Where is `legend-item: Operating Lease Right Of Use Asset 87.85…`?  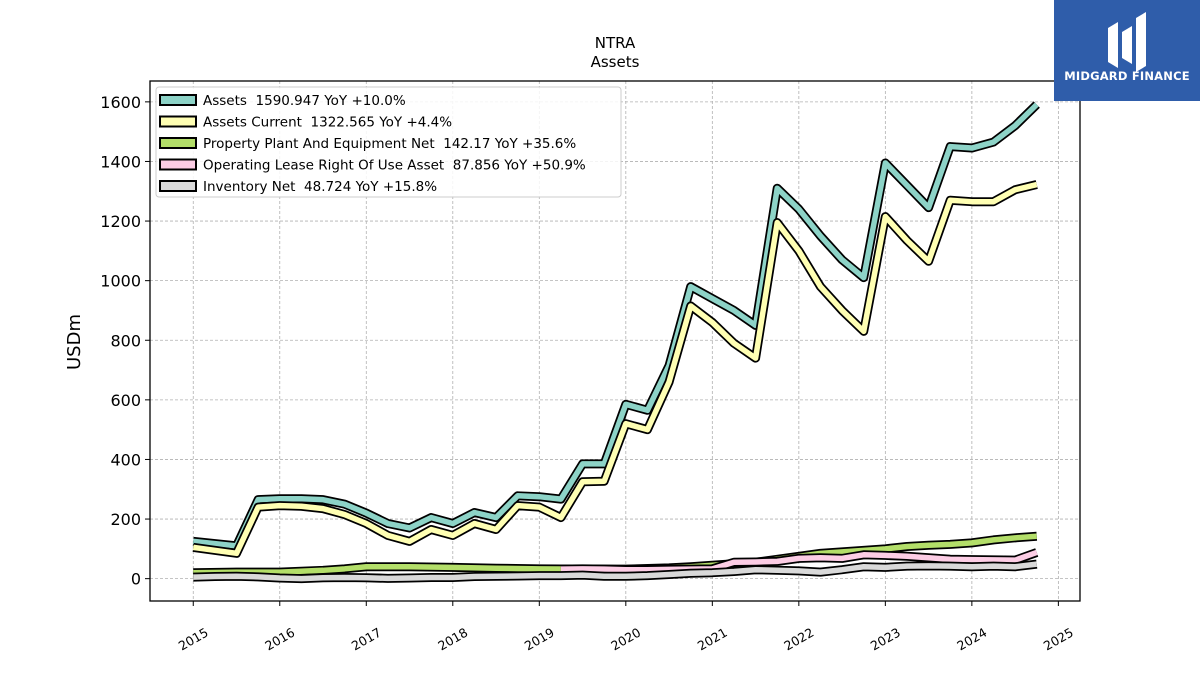 legend-item: Operating Lease Right Of Use Asset 87.85… is located at coordinates (372, 166).